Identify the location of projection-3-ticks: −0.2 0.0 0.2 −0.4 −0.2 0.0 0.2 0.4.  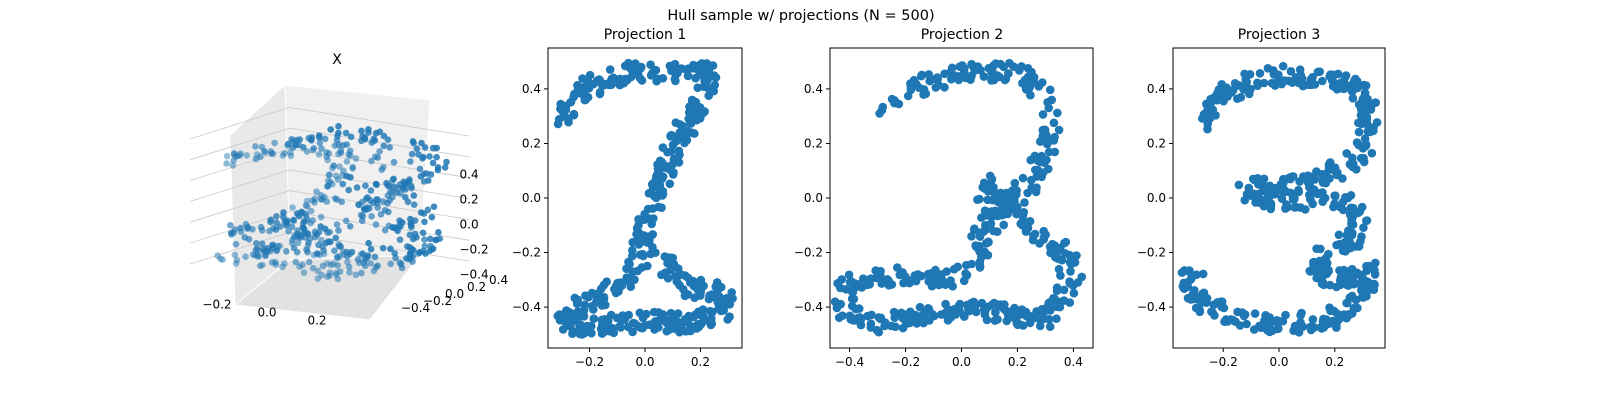
(1240, 225).